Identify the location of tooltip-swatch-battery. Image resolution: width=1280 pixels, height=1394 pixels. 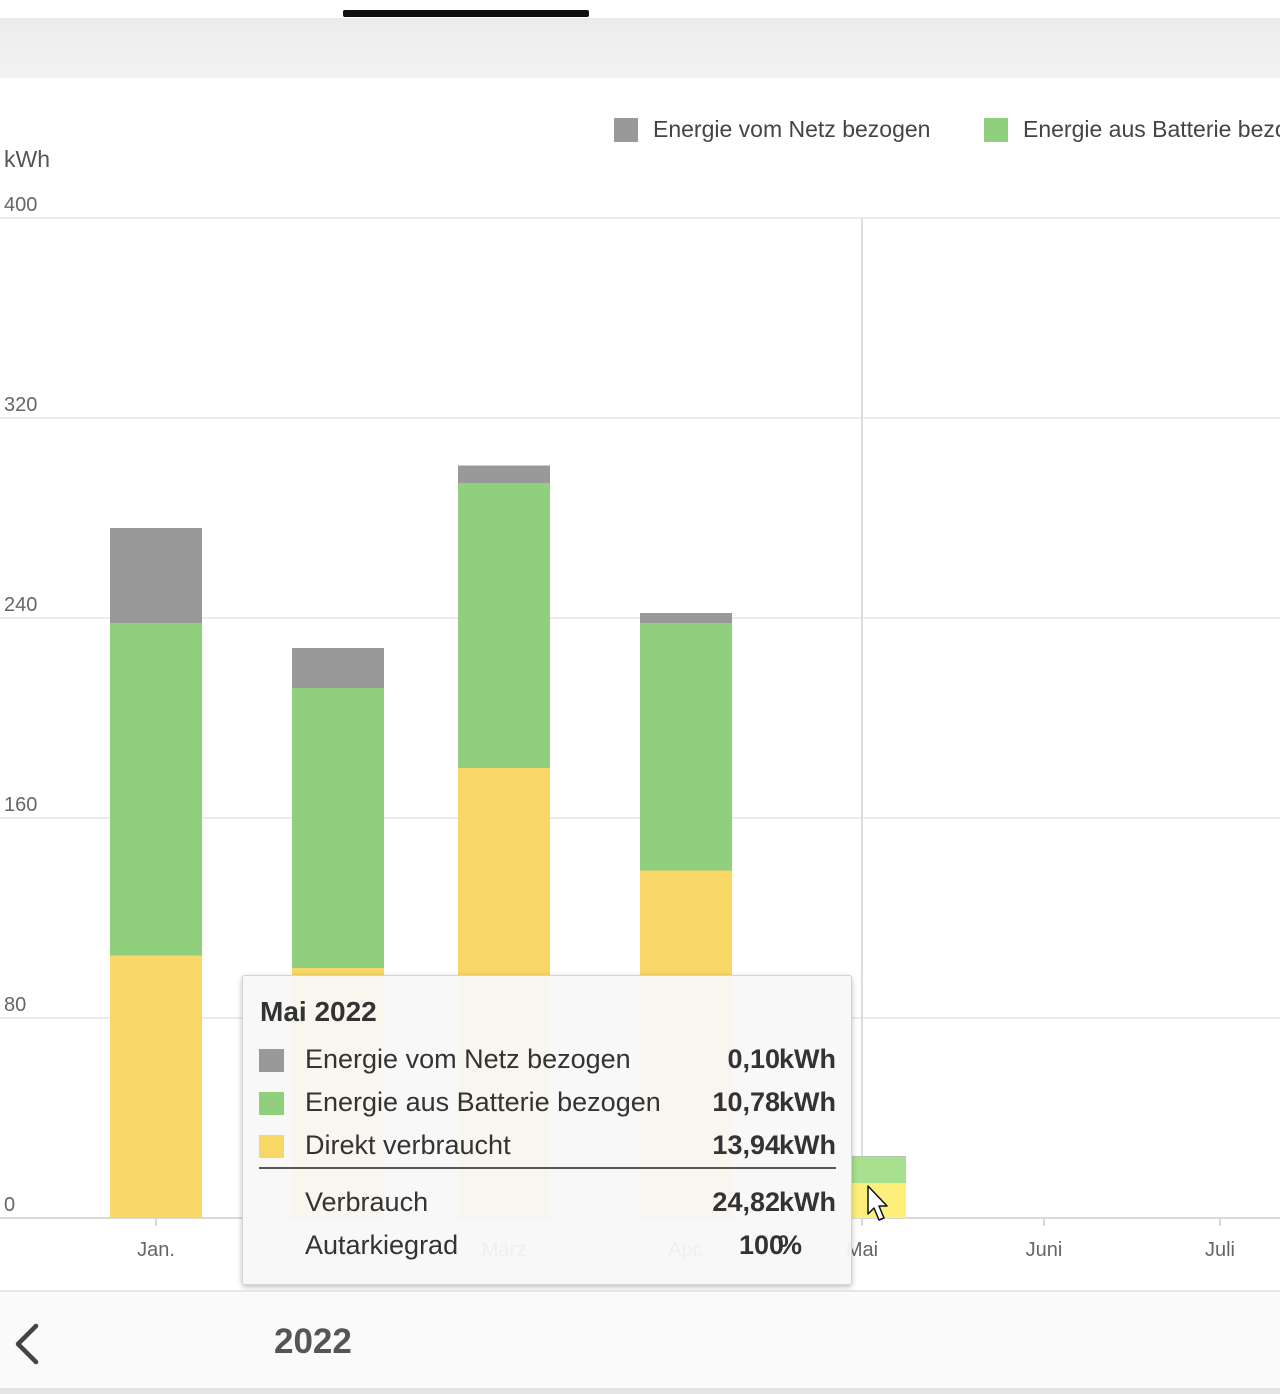
(271, 1103).